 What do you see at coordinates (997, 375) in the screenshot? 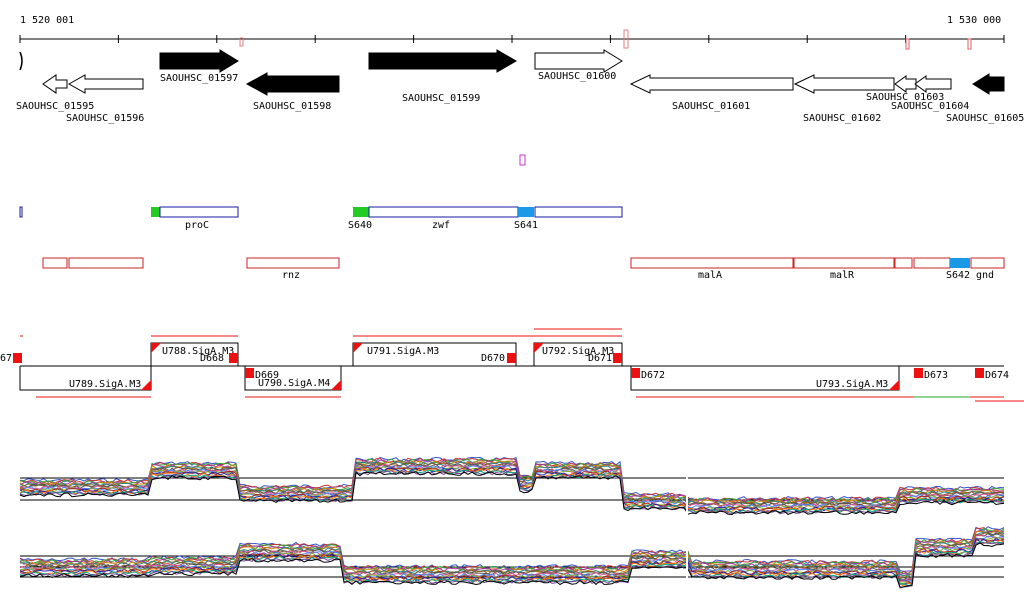
I see `marker-label: D674` at bounding box center [997, 375].